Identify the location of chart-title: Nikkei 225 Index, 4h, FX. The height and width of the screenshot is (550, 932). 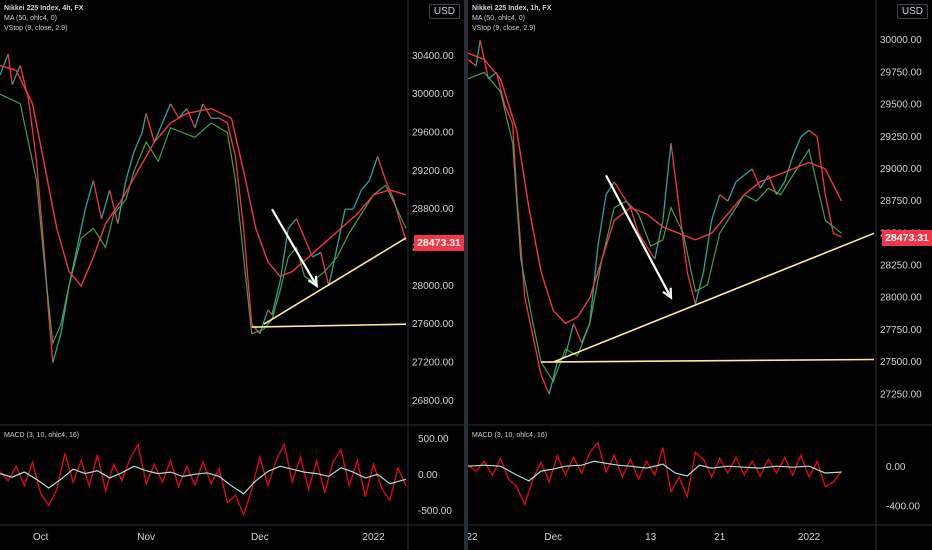
(44, 8).